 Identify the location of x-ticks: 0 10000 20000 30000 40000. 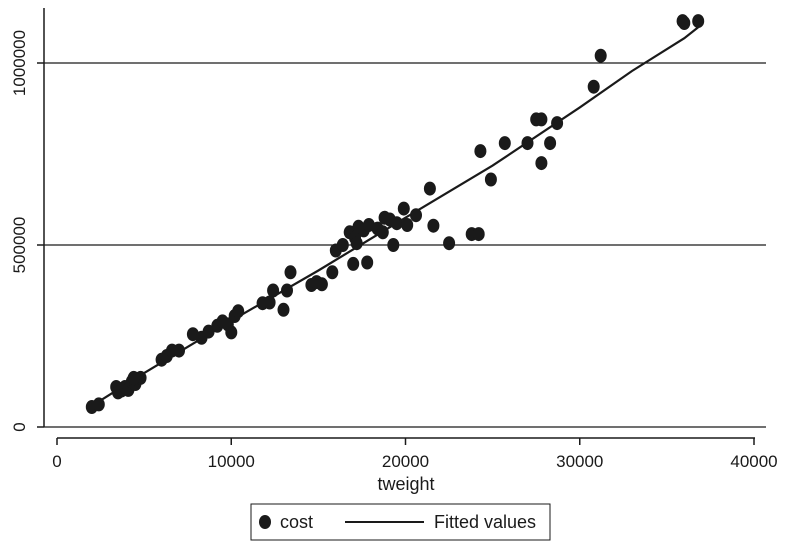
(415, 454).